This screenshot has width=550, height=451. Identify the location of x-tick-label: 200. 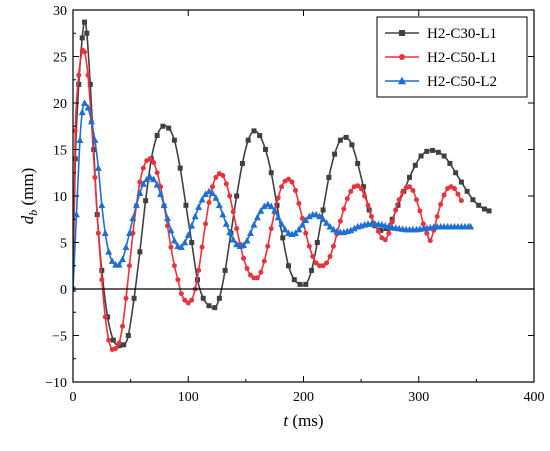
(303, 397).